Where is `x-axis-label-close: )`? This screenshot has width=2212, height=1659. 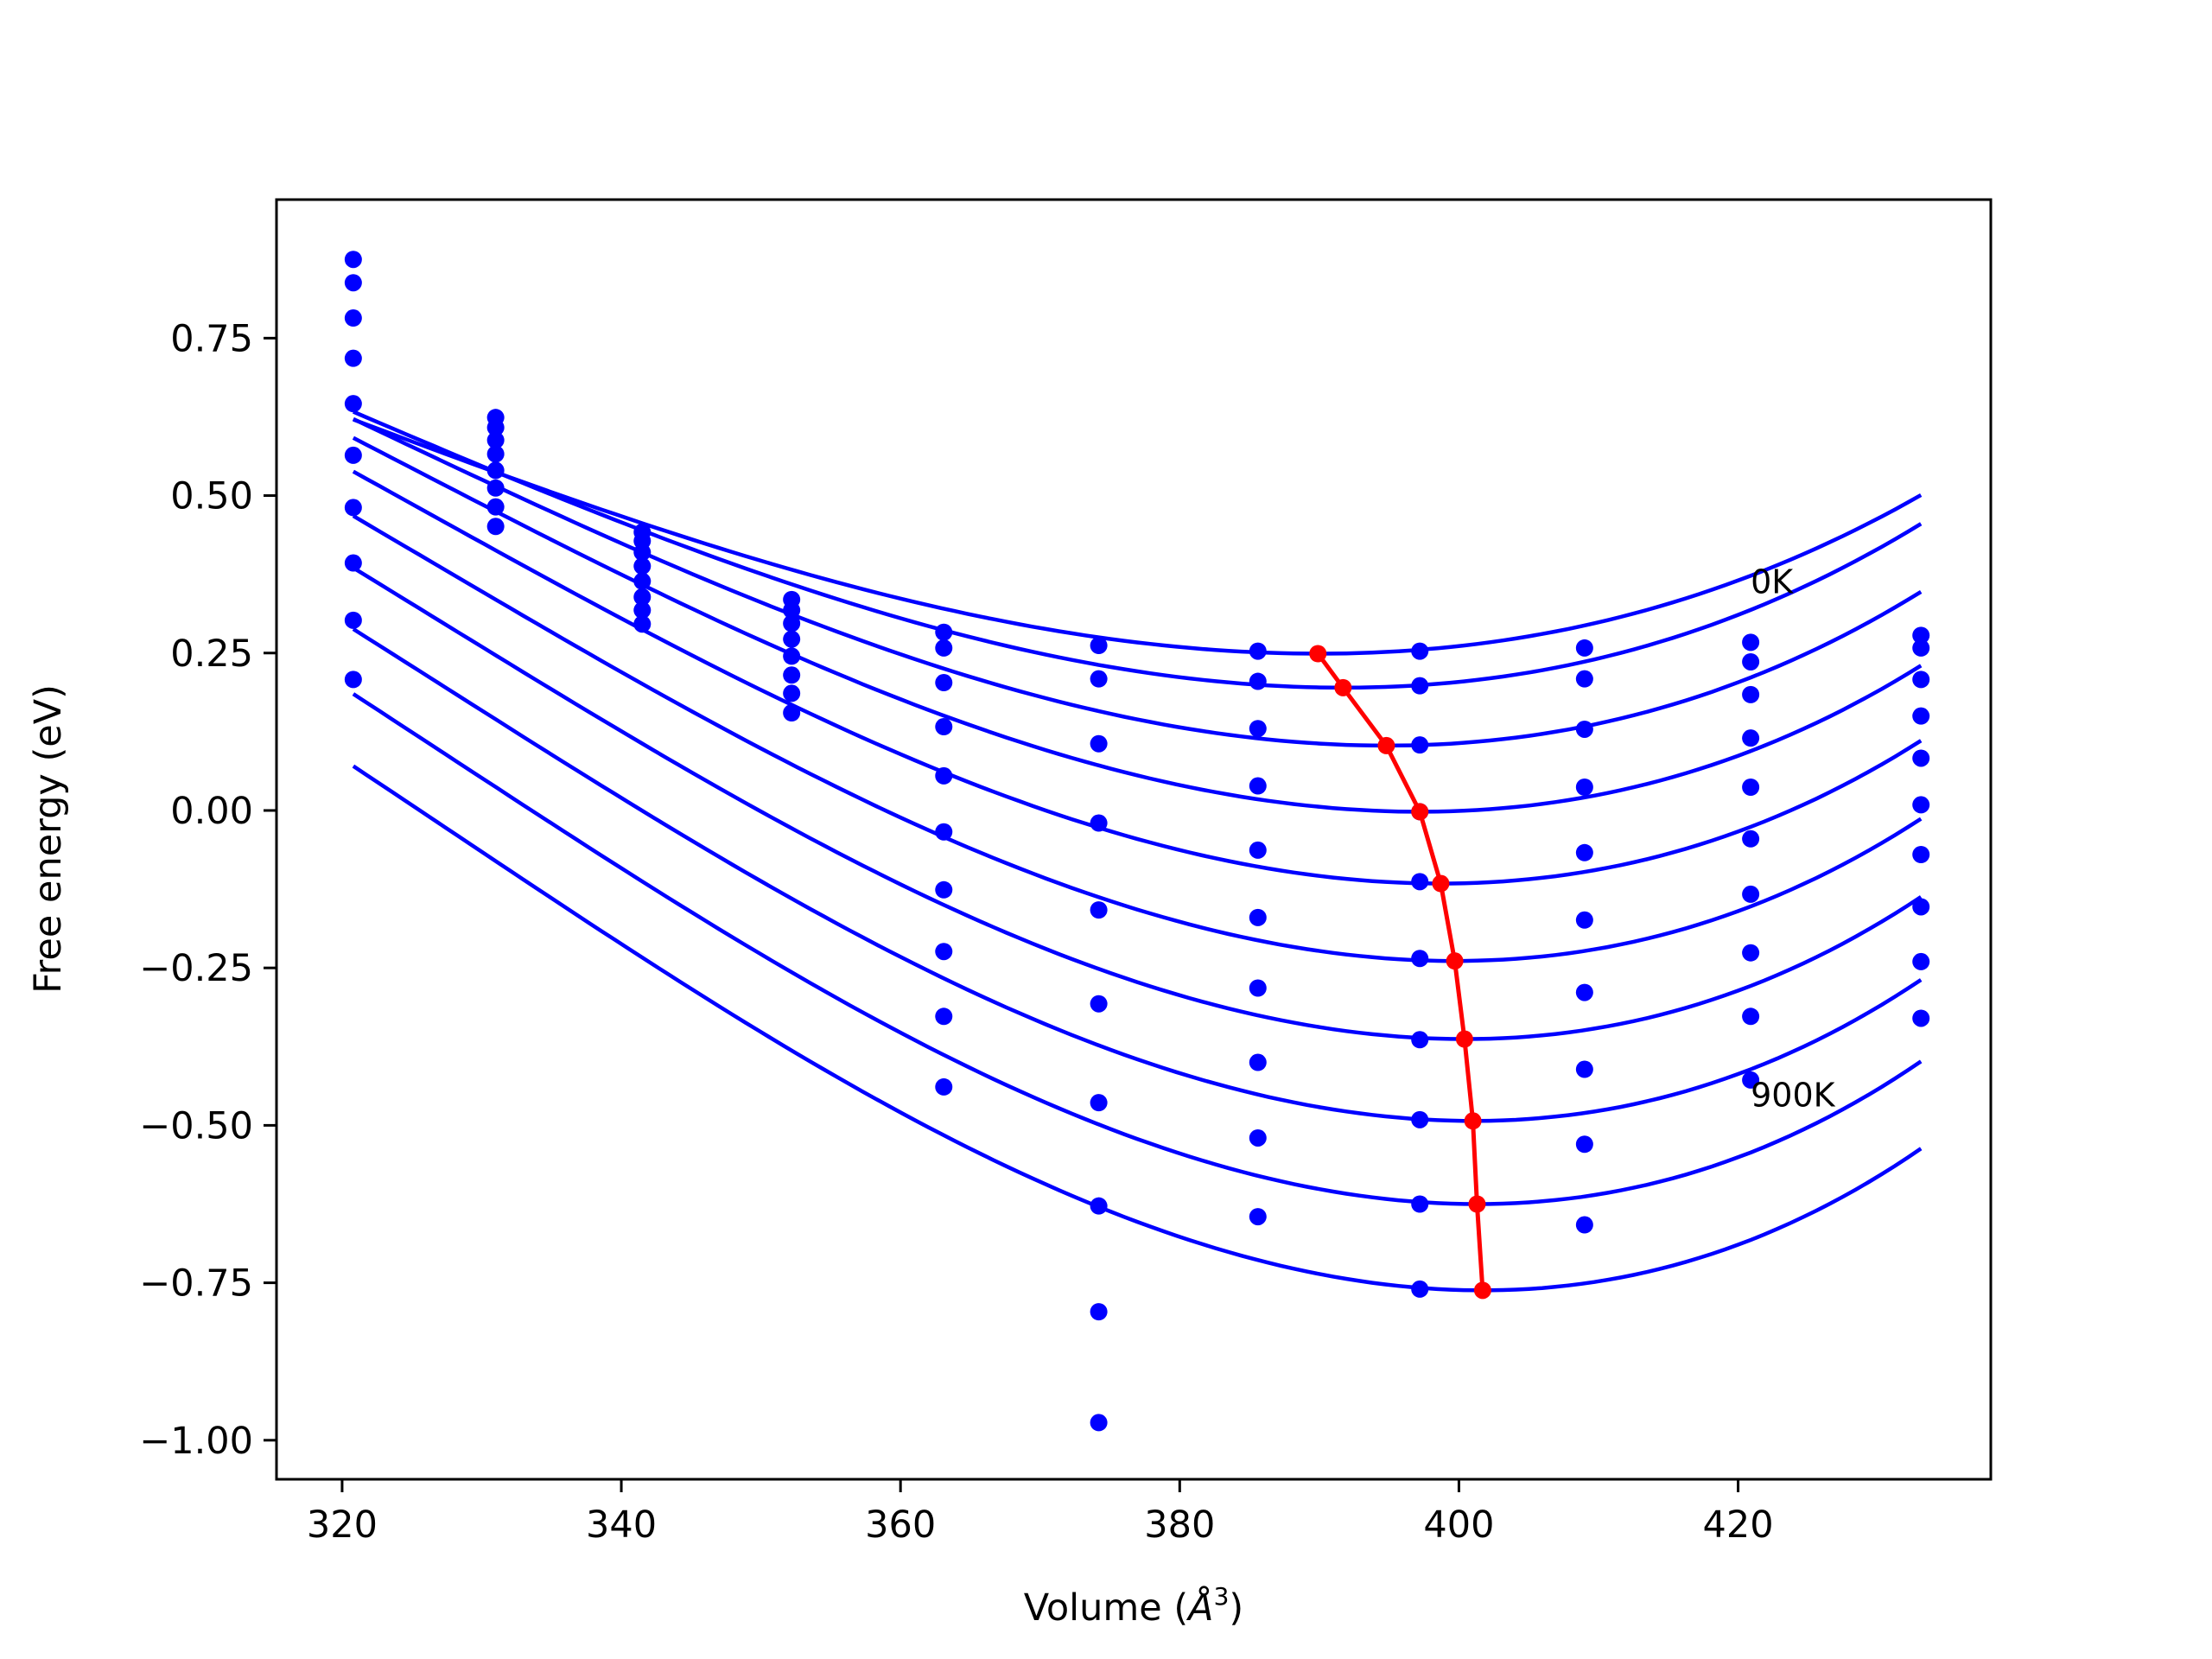
x-axis-label-close: ) is located at coordinates (1236, 1608).